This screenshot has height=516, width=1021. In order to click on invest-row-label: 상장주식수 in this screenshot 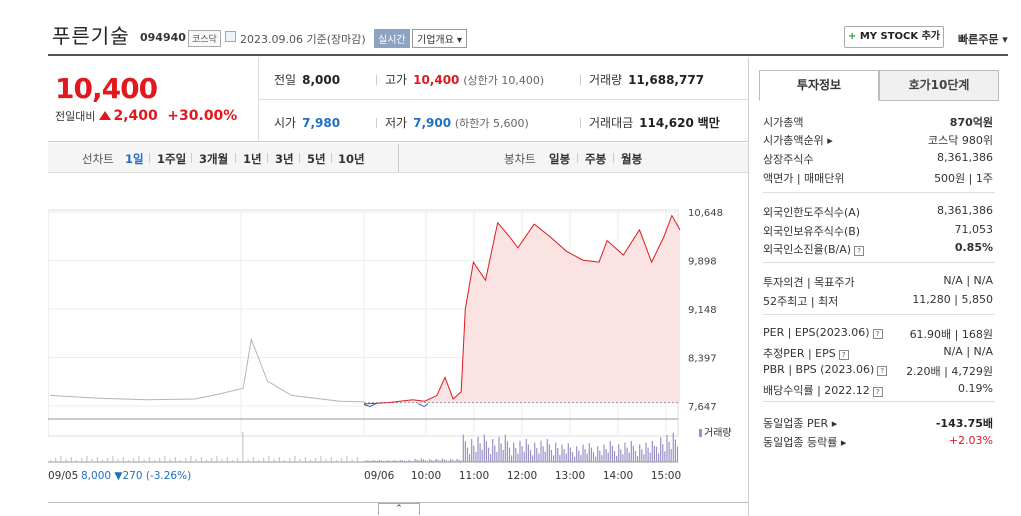, I will do `click(788, 159)`.